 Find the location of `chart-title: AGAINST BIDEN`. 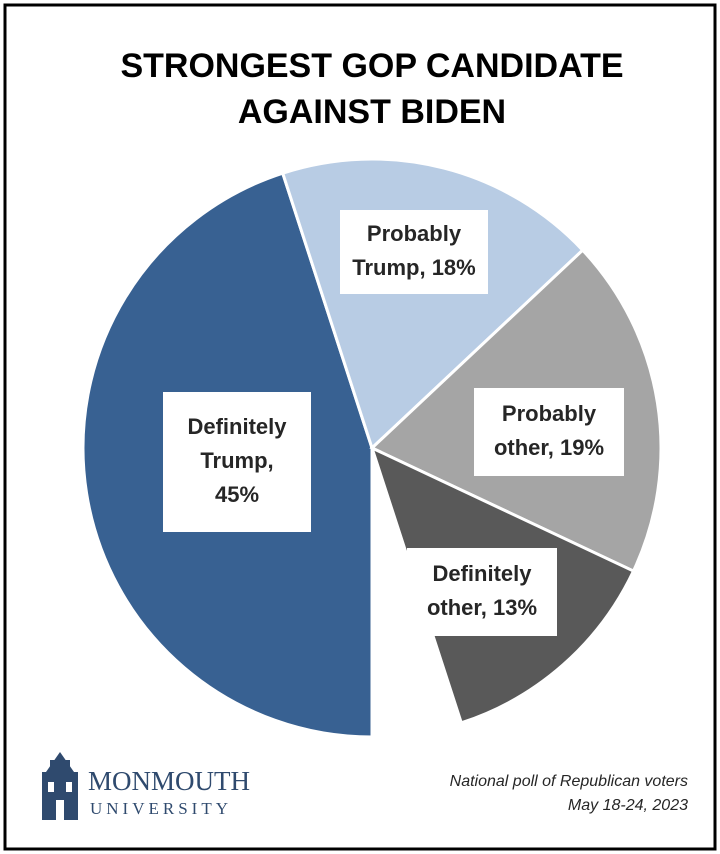

chart-title: AGAINST BIDEN is located at coordinates (372, 112).